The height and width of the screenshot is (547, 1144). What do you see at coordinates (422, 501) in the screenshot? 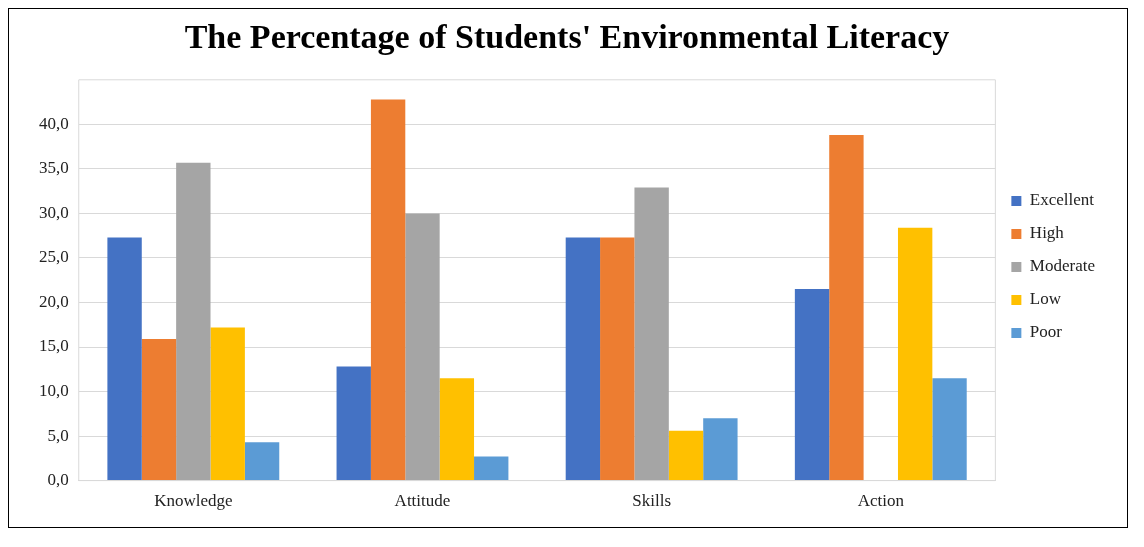
I see `x-tick-label: Attitude` at bounding box center [422, 501].